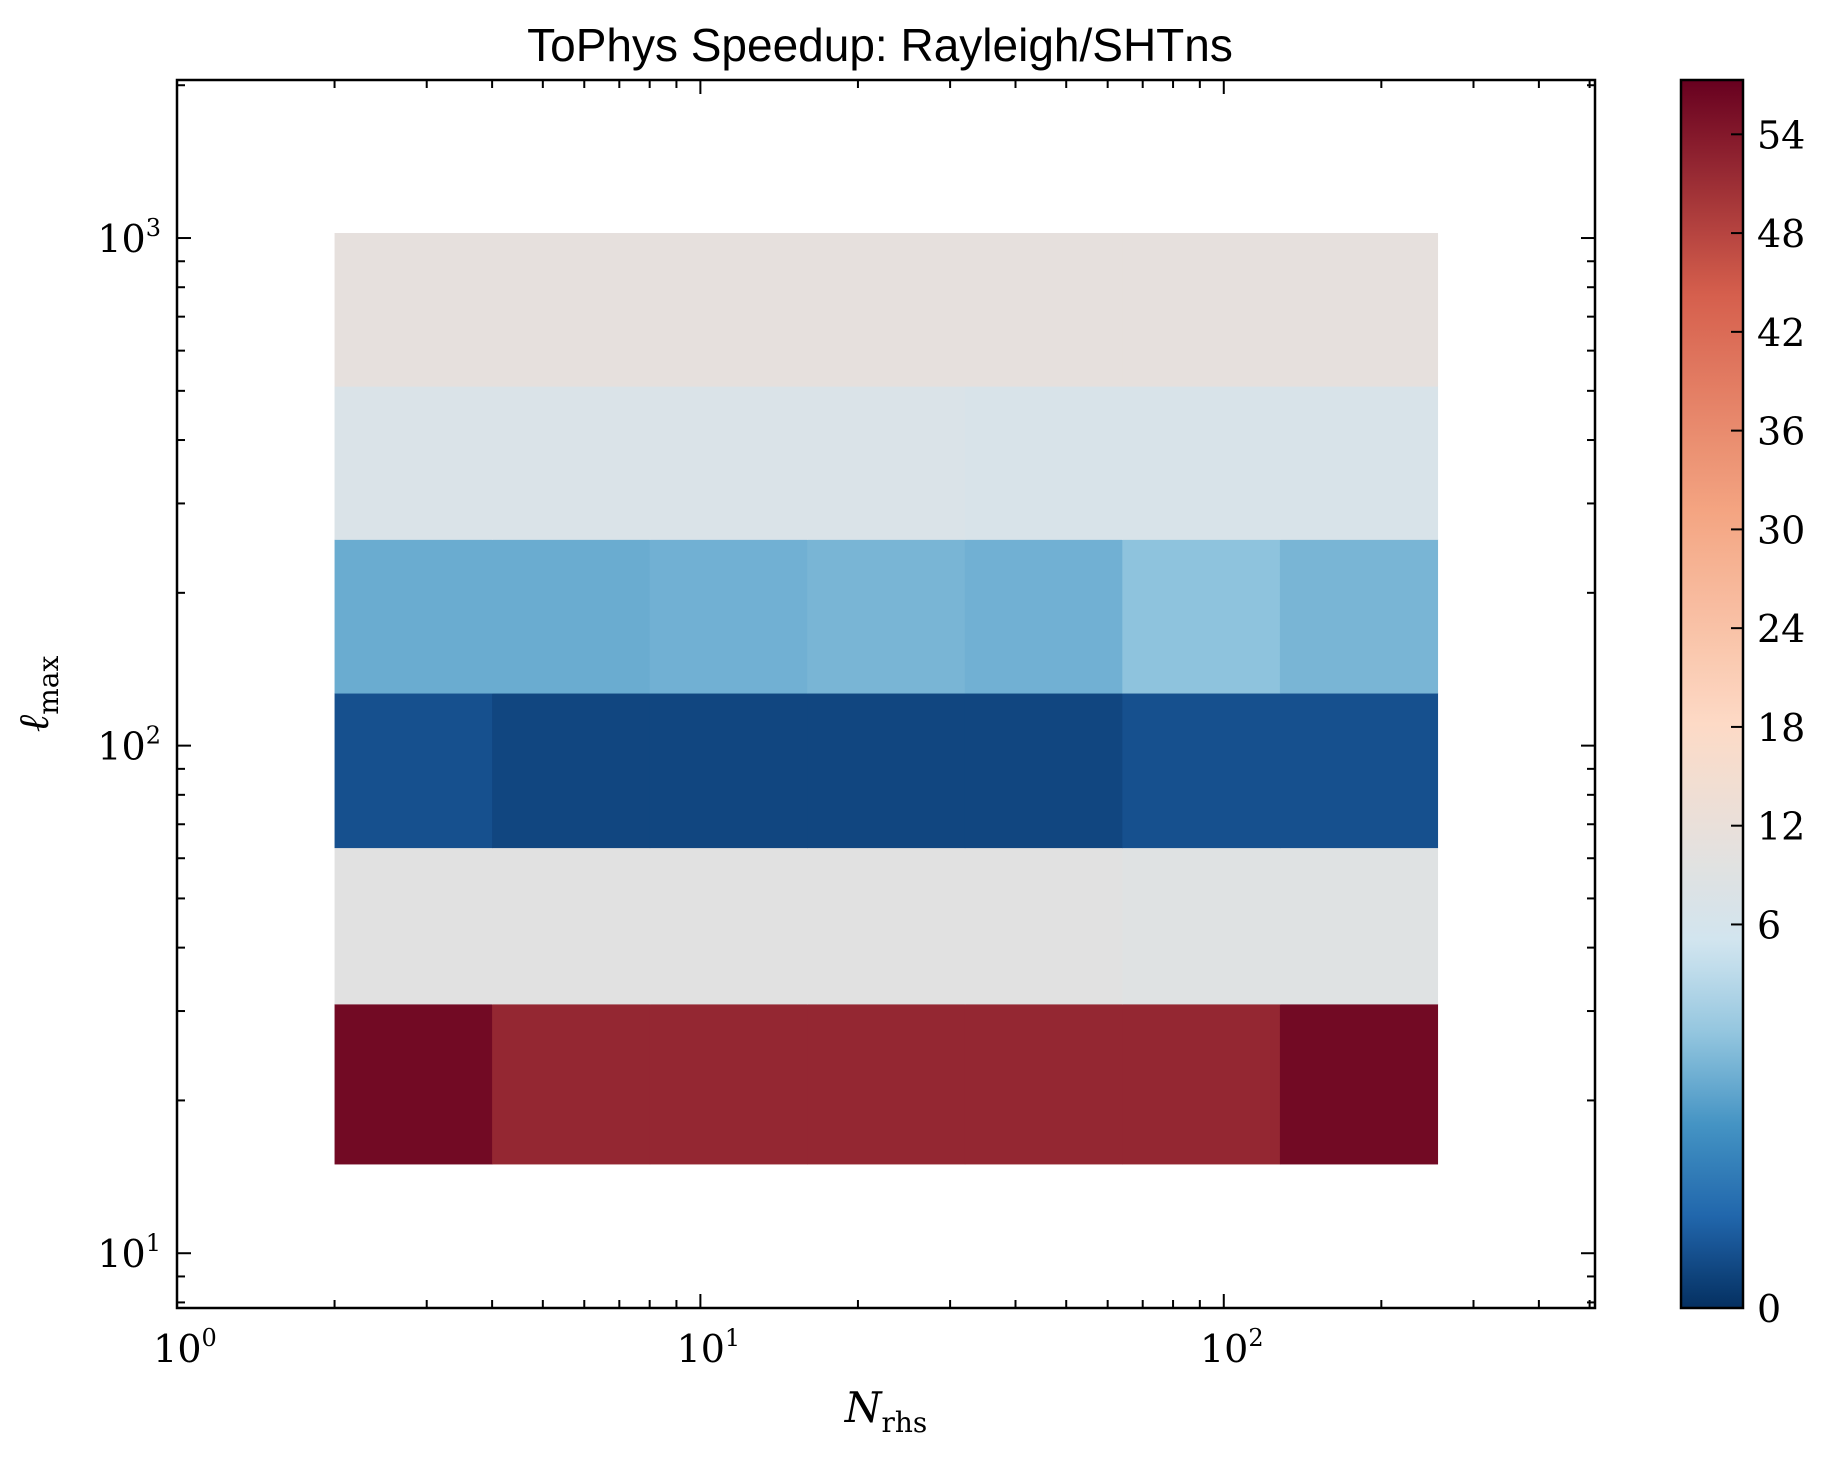 This screenshot has height=1460, width=1833. Describe the element at coordinates (863, 1407) in the screenshot. I see `x-axis-label-base: N` at that location.